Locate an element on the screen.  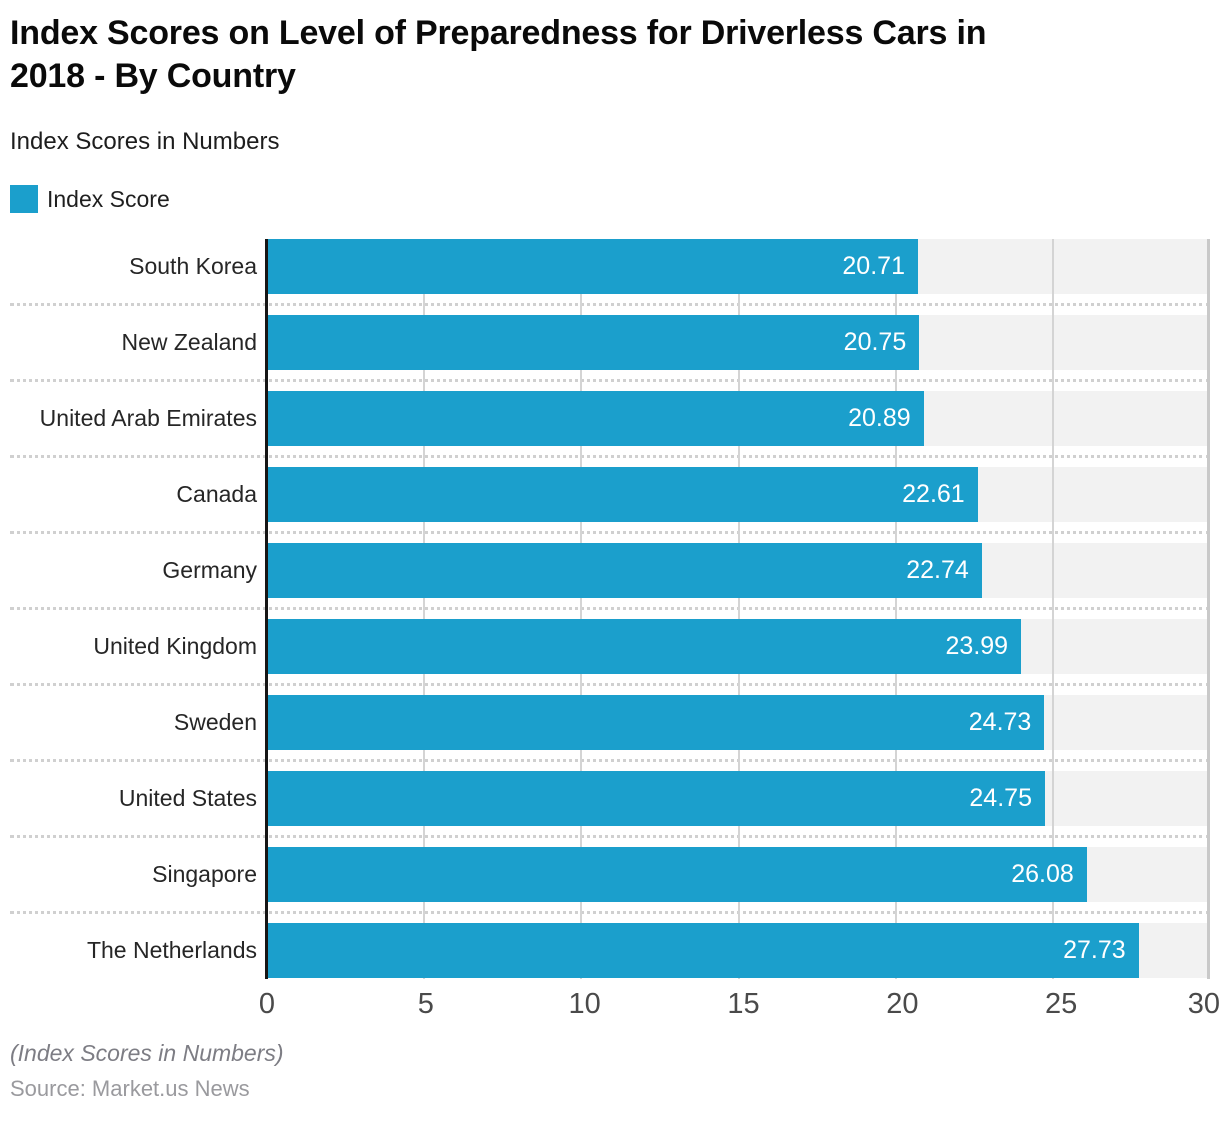
plot-cell: 20.71 is located at coordinates (738, 266).